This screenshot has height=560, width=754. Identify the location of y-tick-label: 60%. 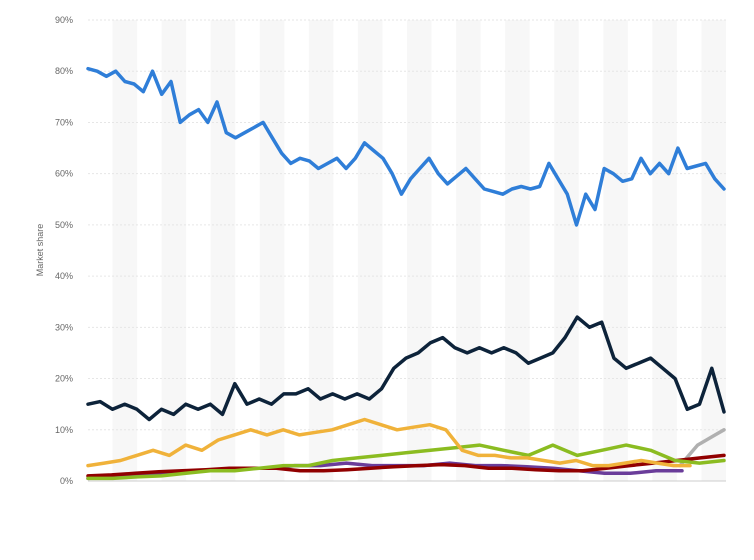
(64, 174).